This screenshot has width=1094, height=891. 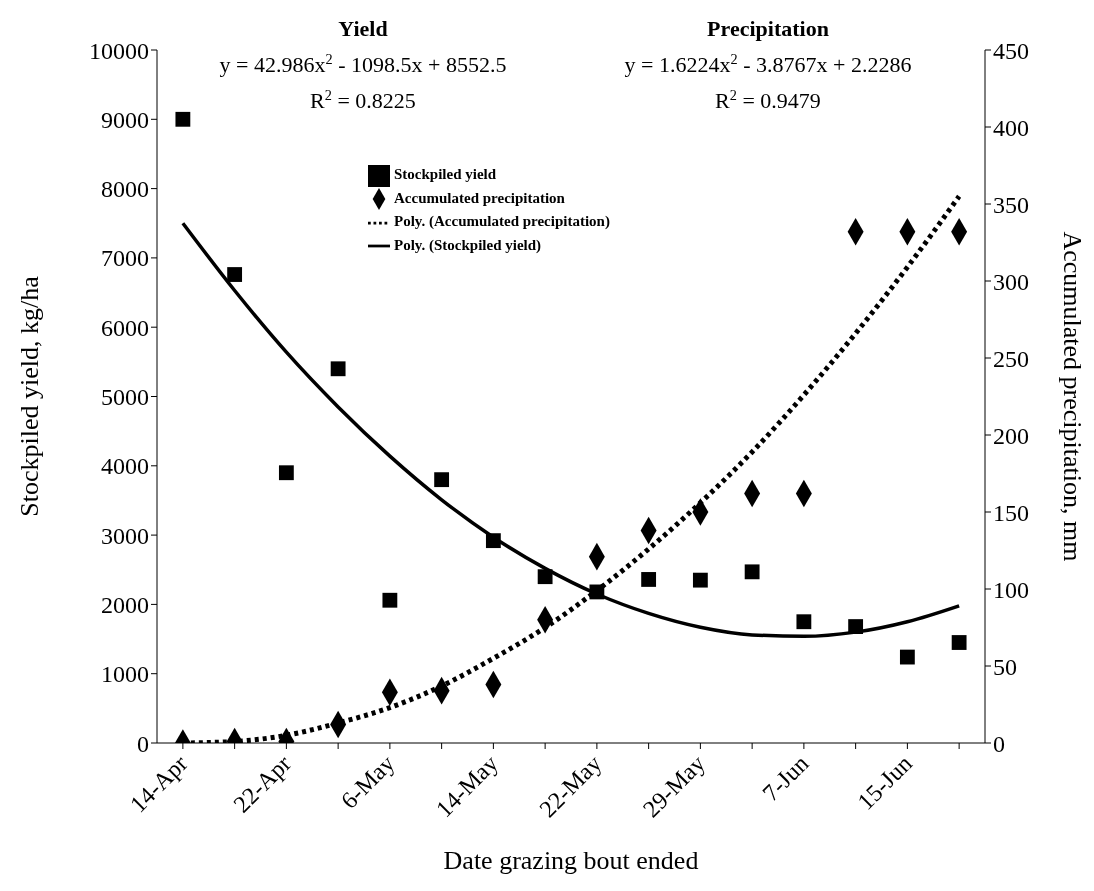 I want to click on y2-tick-label: 150, so click(x=1011, y=512).